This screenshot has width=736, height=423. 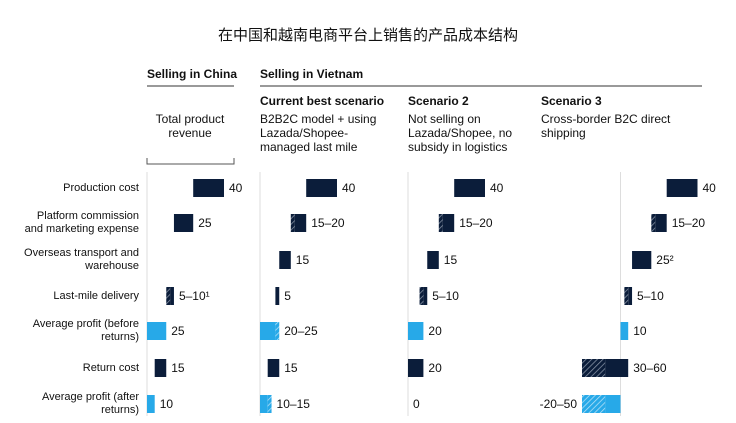 I want to click on category-label: Return cost, so click(x=110, y=367).